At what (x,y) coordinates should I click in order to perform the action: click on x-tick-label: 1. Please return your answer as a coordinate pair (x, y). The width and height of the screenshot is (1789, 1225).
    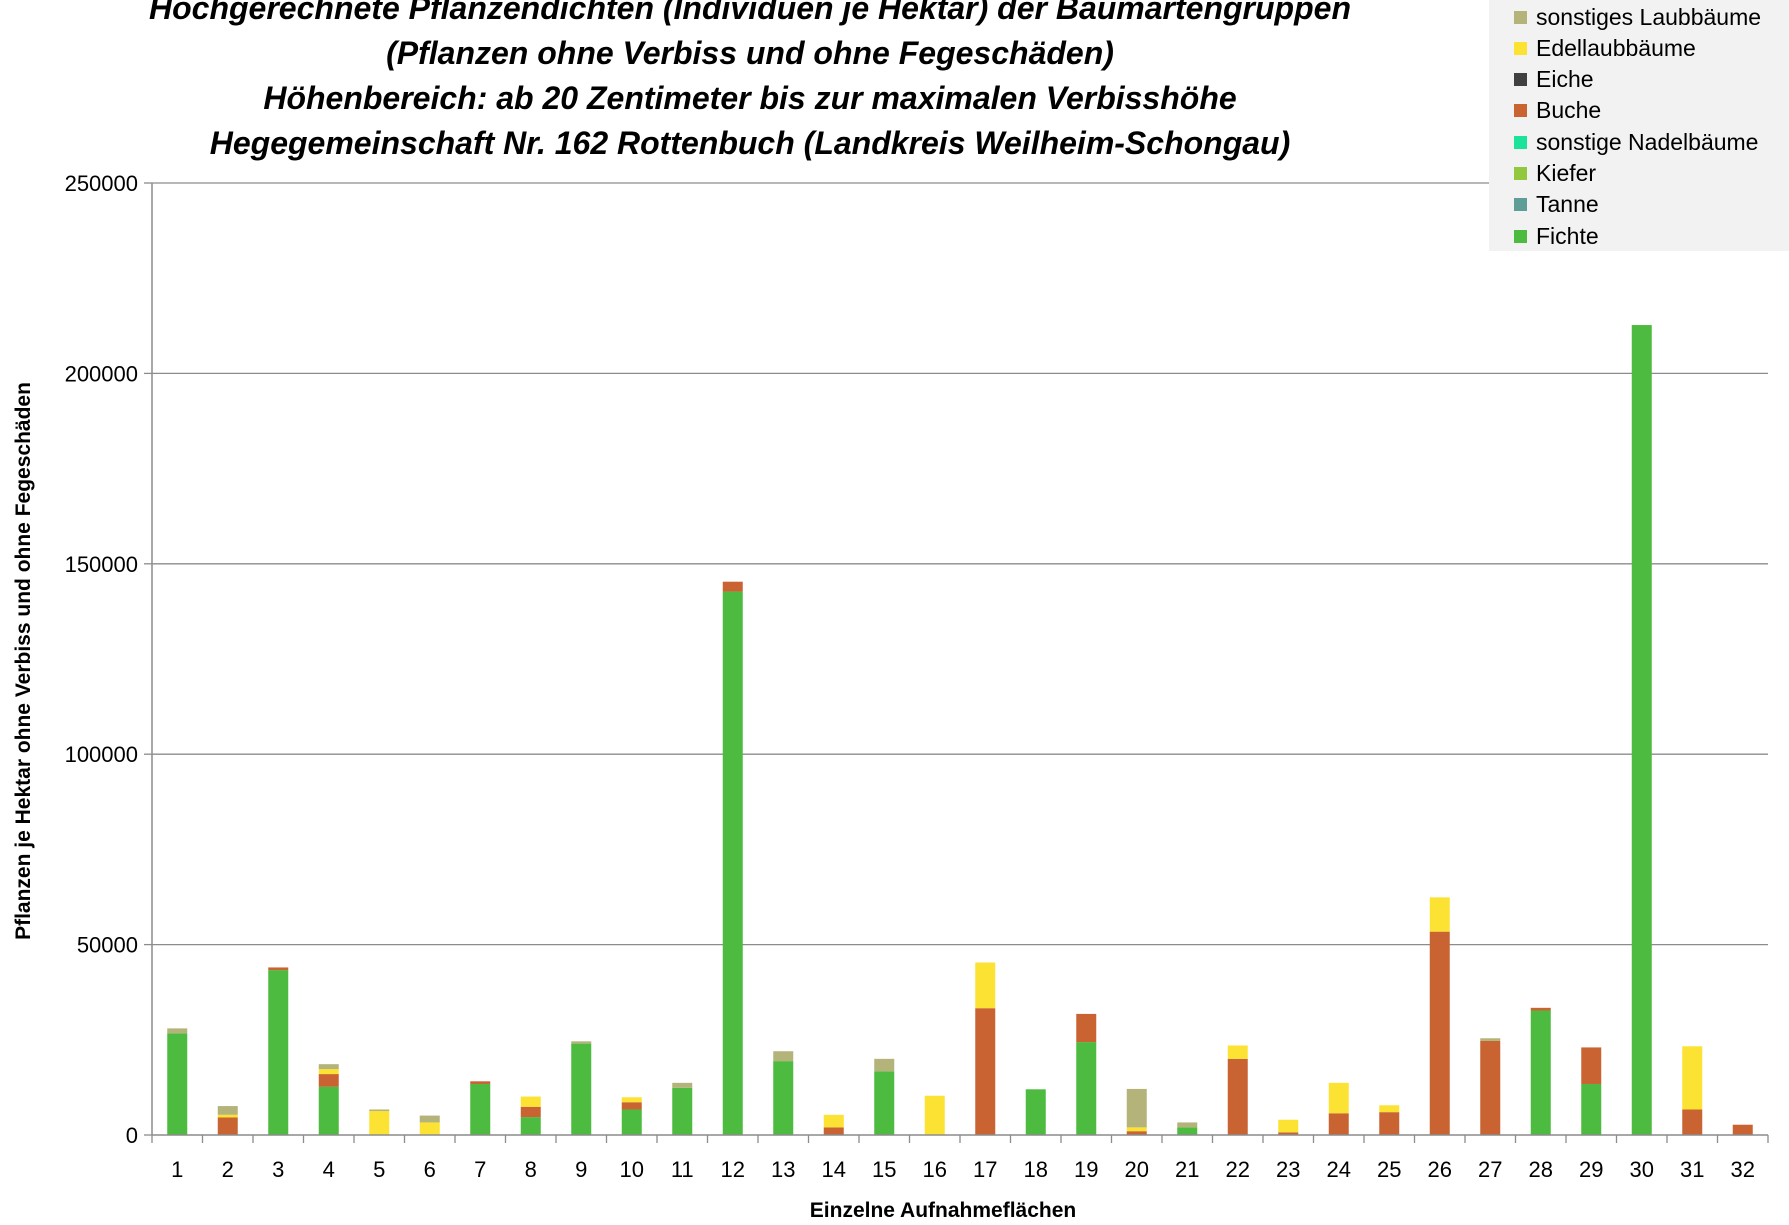
    Looking at the image, I should click on (177, 1169).